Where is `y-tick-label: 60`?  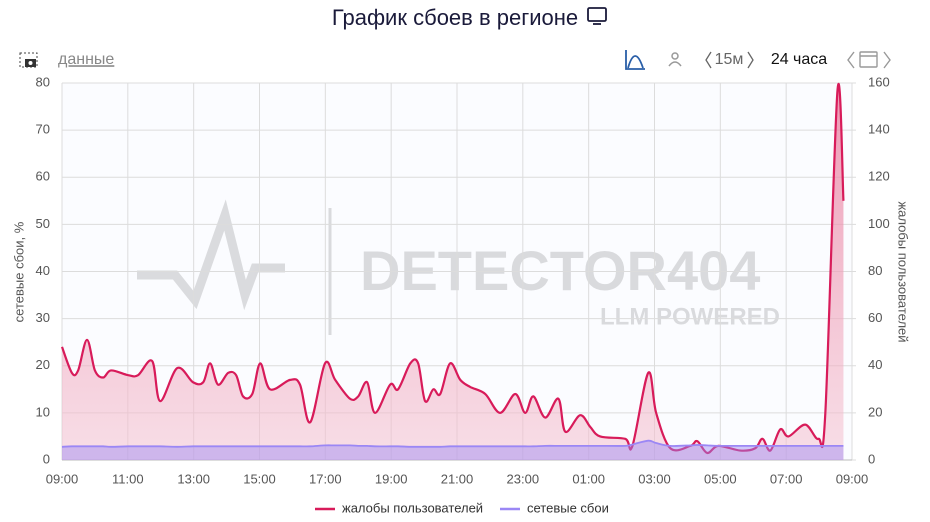
y-tick-label: 60 is located at coordinates (43, 176).